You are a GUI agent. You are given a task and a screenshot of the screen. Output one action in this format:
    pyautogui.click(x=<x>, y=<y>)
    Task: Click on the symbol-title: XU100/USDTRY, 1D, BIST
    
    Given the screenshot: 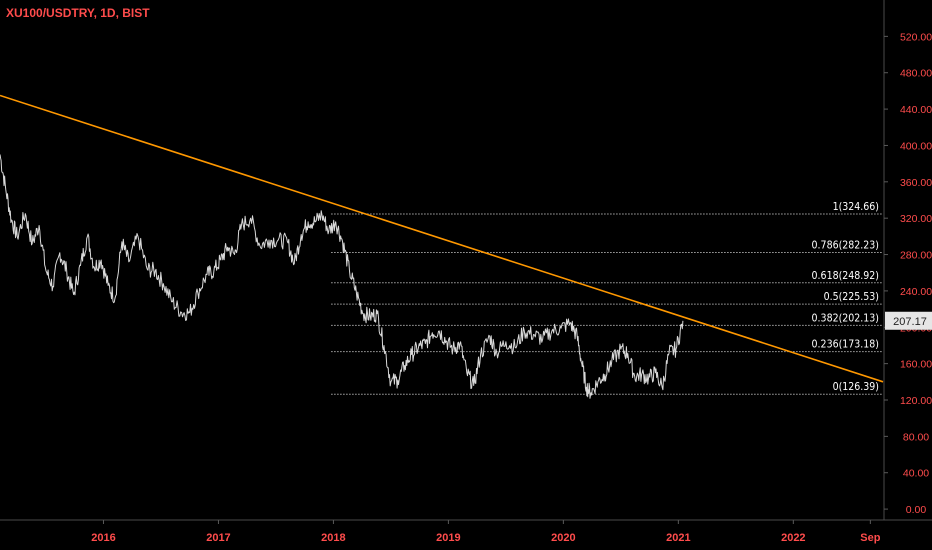 What is the action you would take?
    pyautogui.click(x=78, y=13)
    